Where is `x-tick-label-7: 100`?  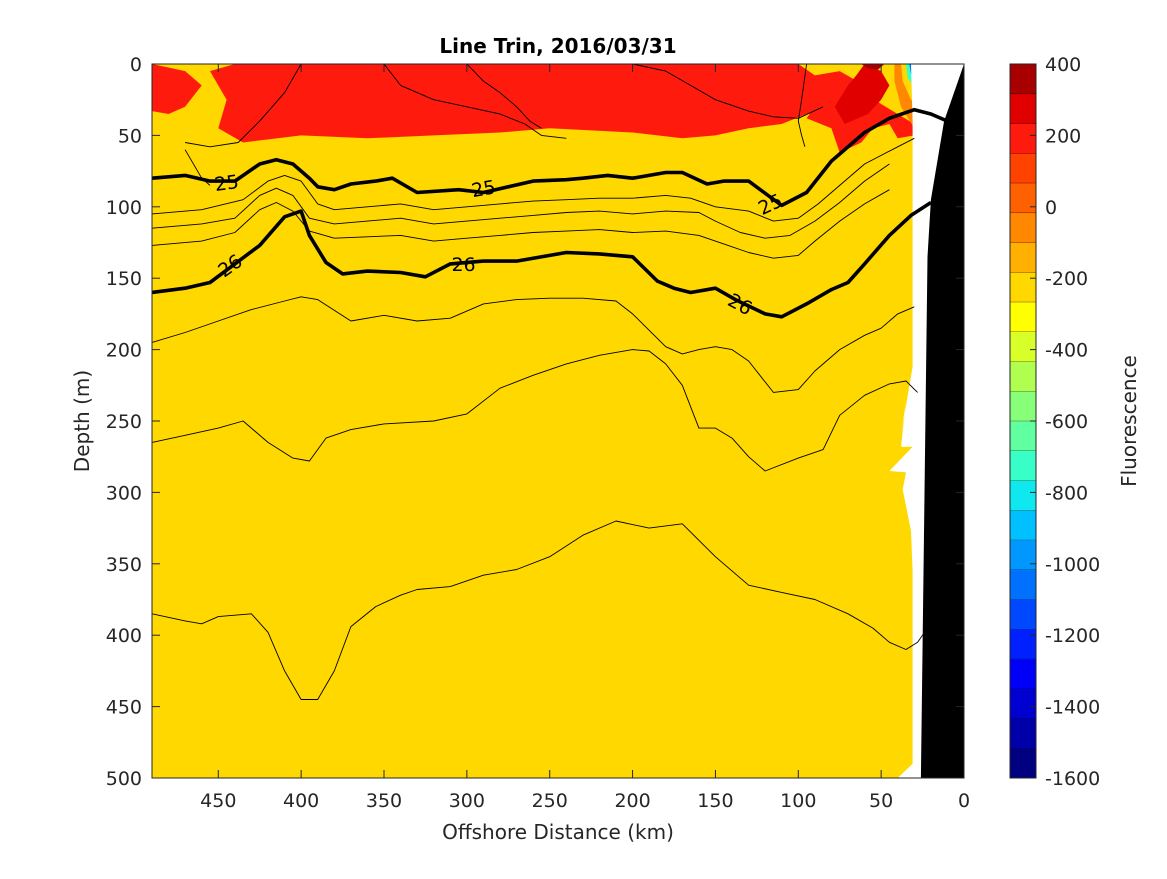
x-tick-label-7: 100 is located at coordinates (798, 801).